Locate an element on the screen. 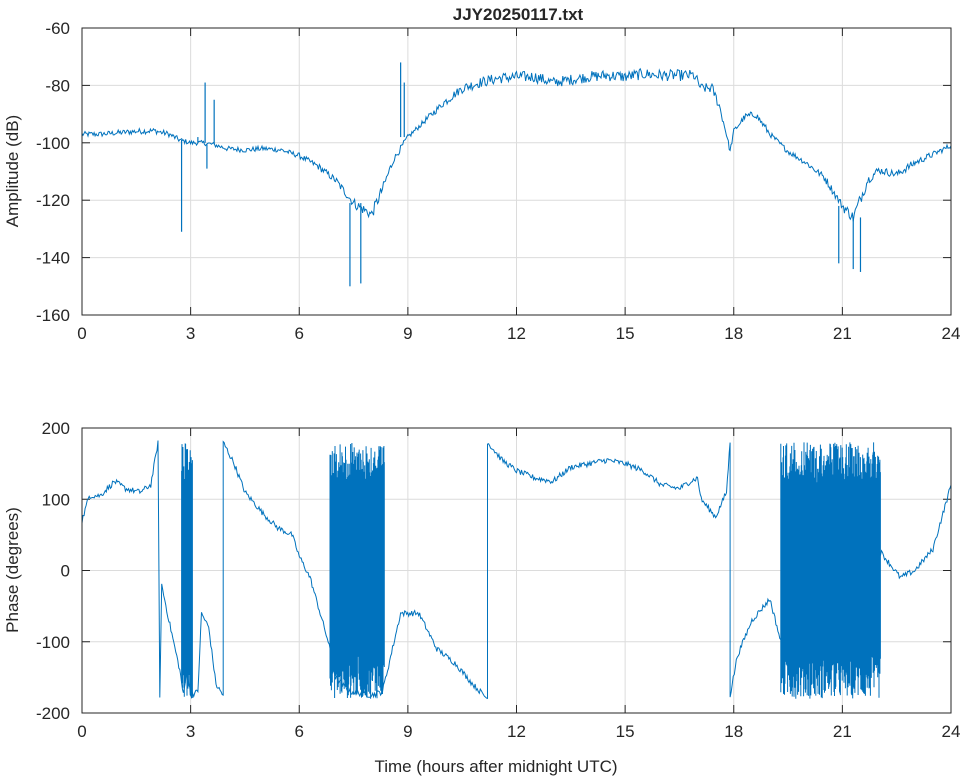  y-tick-label: -140 is located at coordinates (53, 258).